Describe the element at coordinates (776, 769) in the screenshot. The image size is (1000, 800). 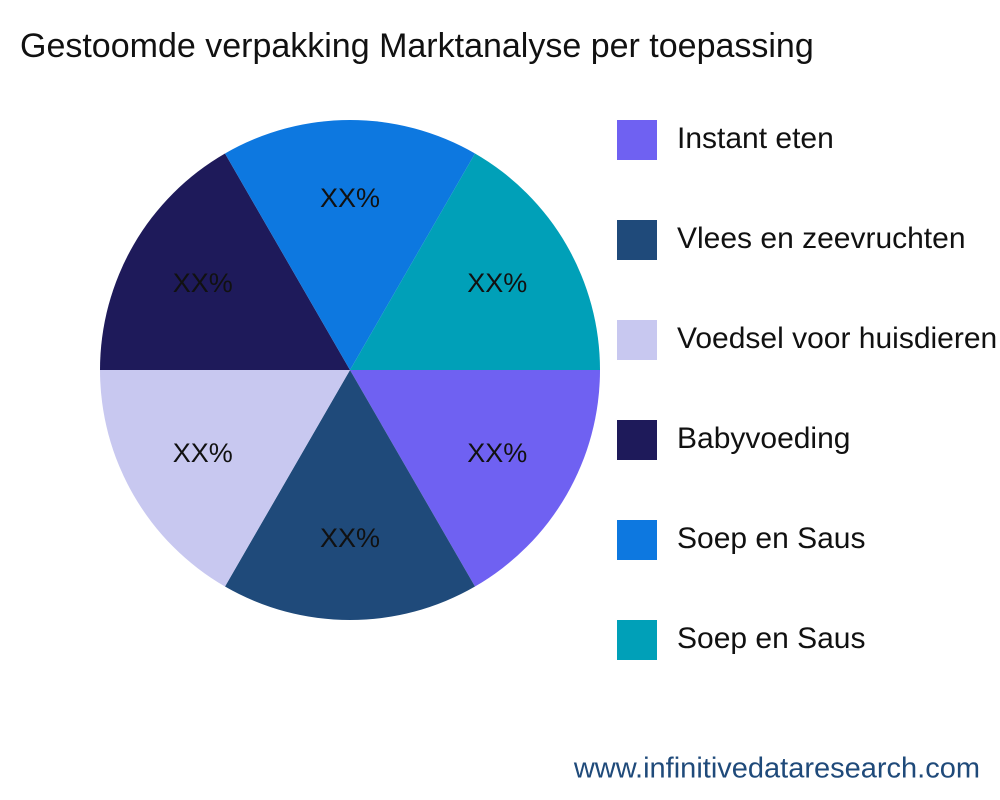
I see `source: www.infinitivedataresearch.com` at that location.